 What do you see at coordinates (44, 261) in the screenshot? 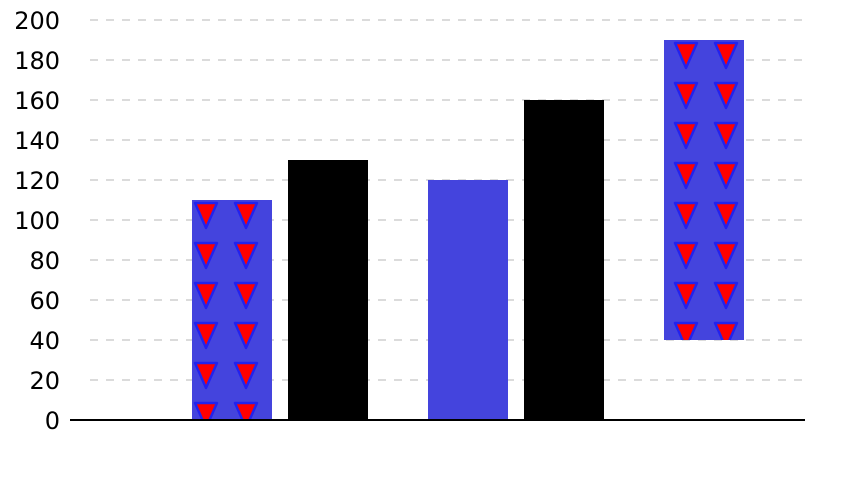
I see `y-tick-label: 80` at bounding box center [44, 261].